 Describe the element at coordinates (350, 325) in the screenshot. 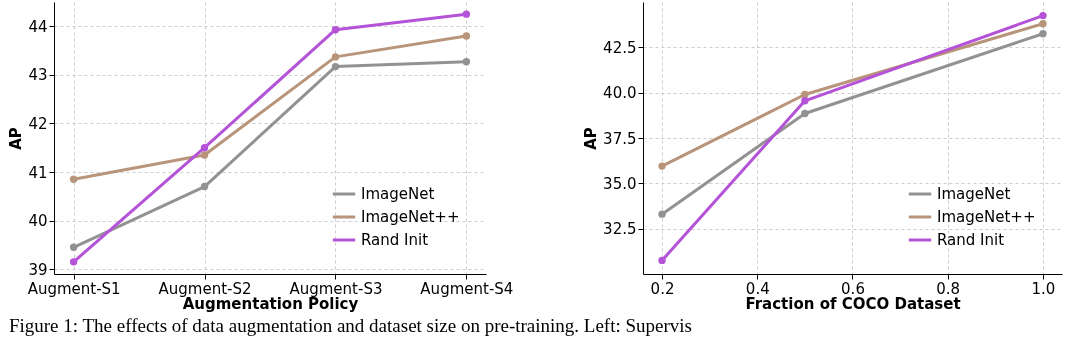

I see `caption: Figure 1: The effects of data augmentation and dataset size on pre-training. Left: Supervis` at that location.